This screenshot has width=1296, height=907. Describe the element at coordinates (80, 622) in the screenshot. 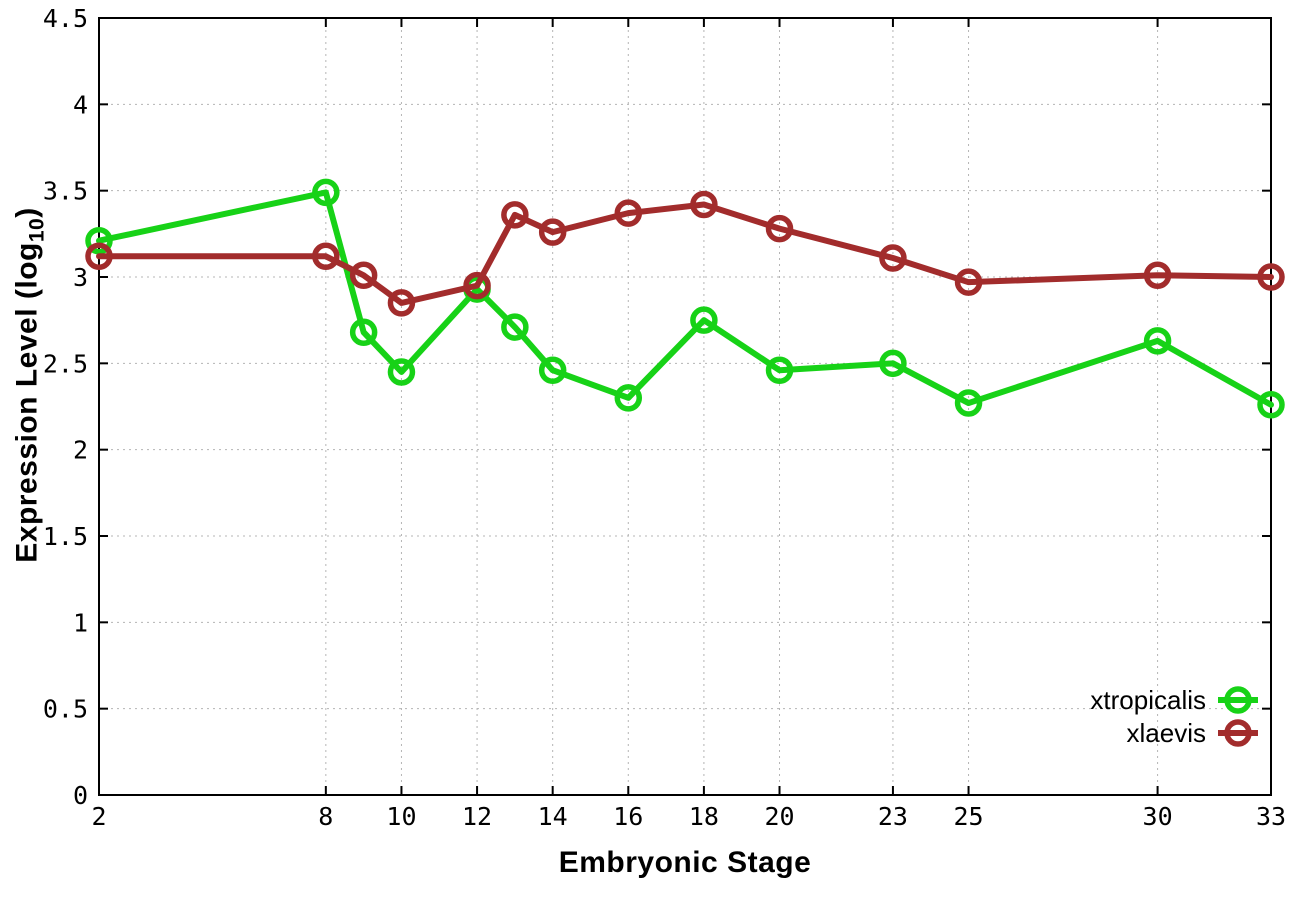

I see `y-tick-label: 1` at that location.